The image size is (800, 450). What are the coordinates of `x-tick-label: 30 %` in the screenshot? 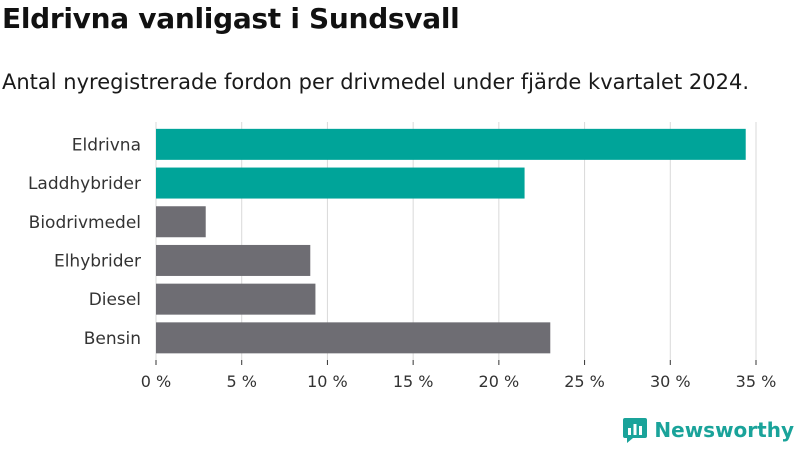 It's located at (670, 381).